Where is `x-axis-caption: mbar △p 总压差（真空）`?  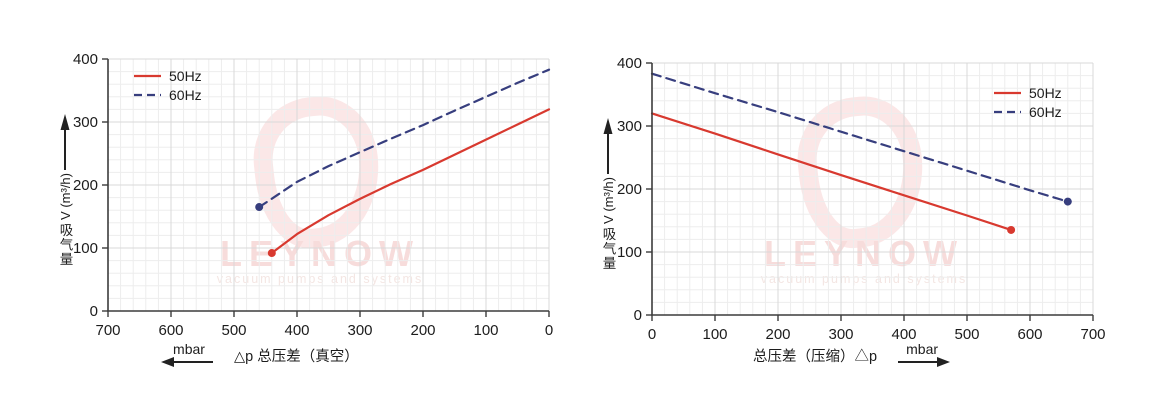 x-axis-caption: mbar △p 总压差（真空） is located at coordinates (260, 354).